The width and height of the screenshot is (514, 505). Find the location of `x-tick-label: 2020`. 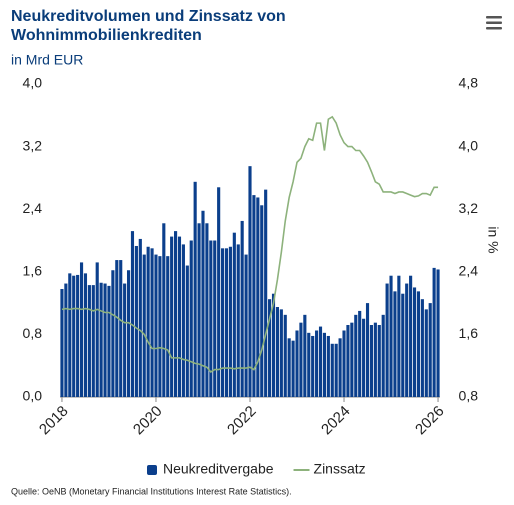

x-tick-label: 2020 is located at coordinates (148, 421).